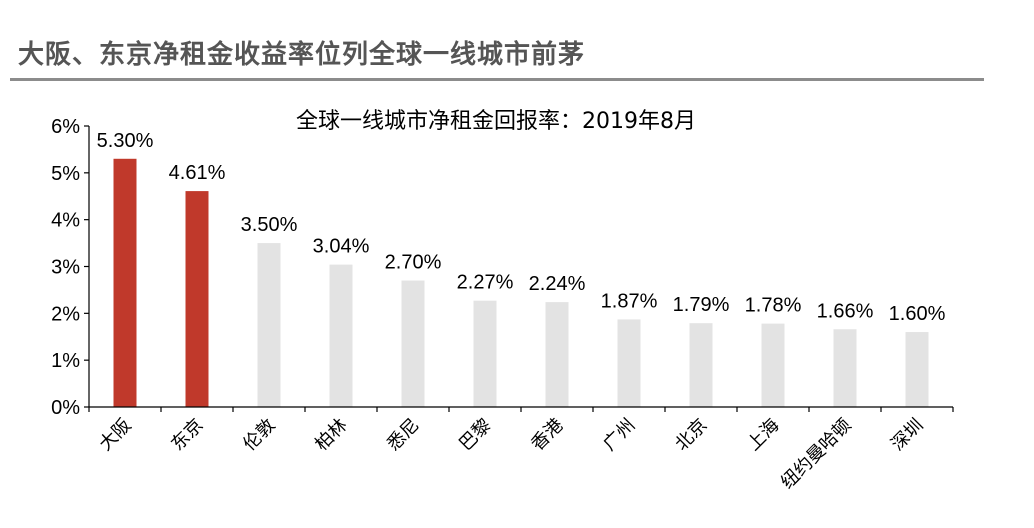  What do you see at coordinates (907, 435) in the screenshot?
I see `category-label: 深圳` at bounding box center [907, 435].